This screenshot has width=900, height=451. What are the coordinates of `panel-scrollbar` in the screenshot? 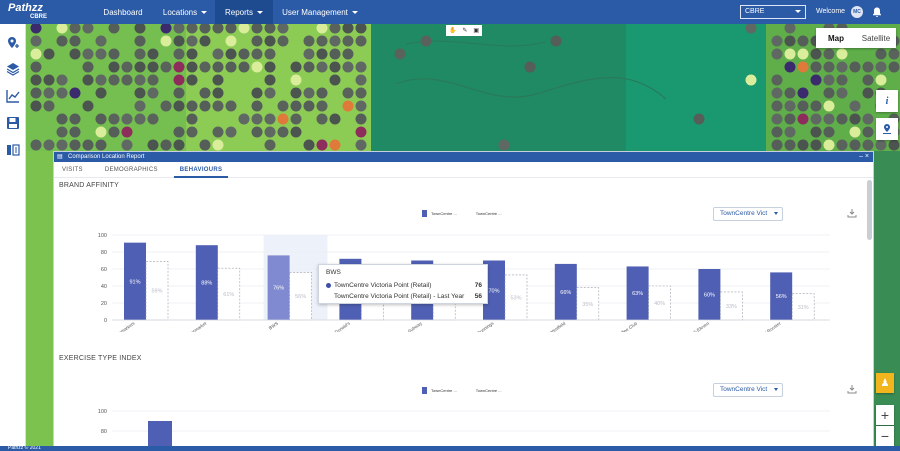 It's located at (869, 210).